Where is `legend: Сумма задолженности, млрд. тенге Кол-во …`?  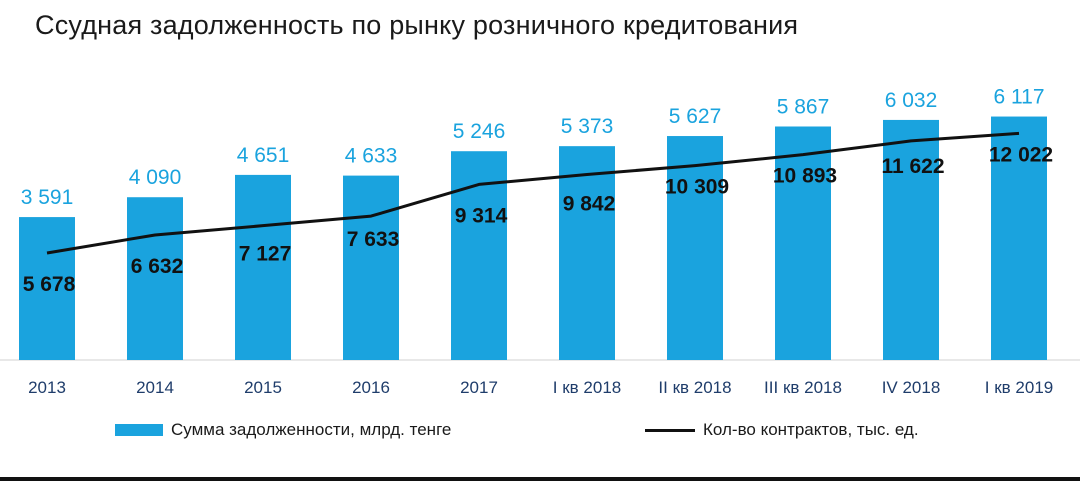
legend: Сумма задолженности, млрд. тенге Кол-во … is located at coordinates (565, 432).